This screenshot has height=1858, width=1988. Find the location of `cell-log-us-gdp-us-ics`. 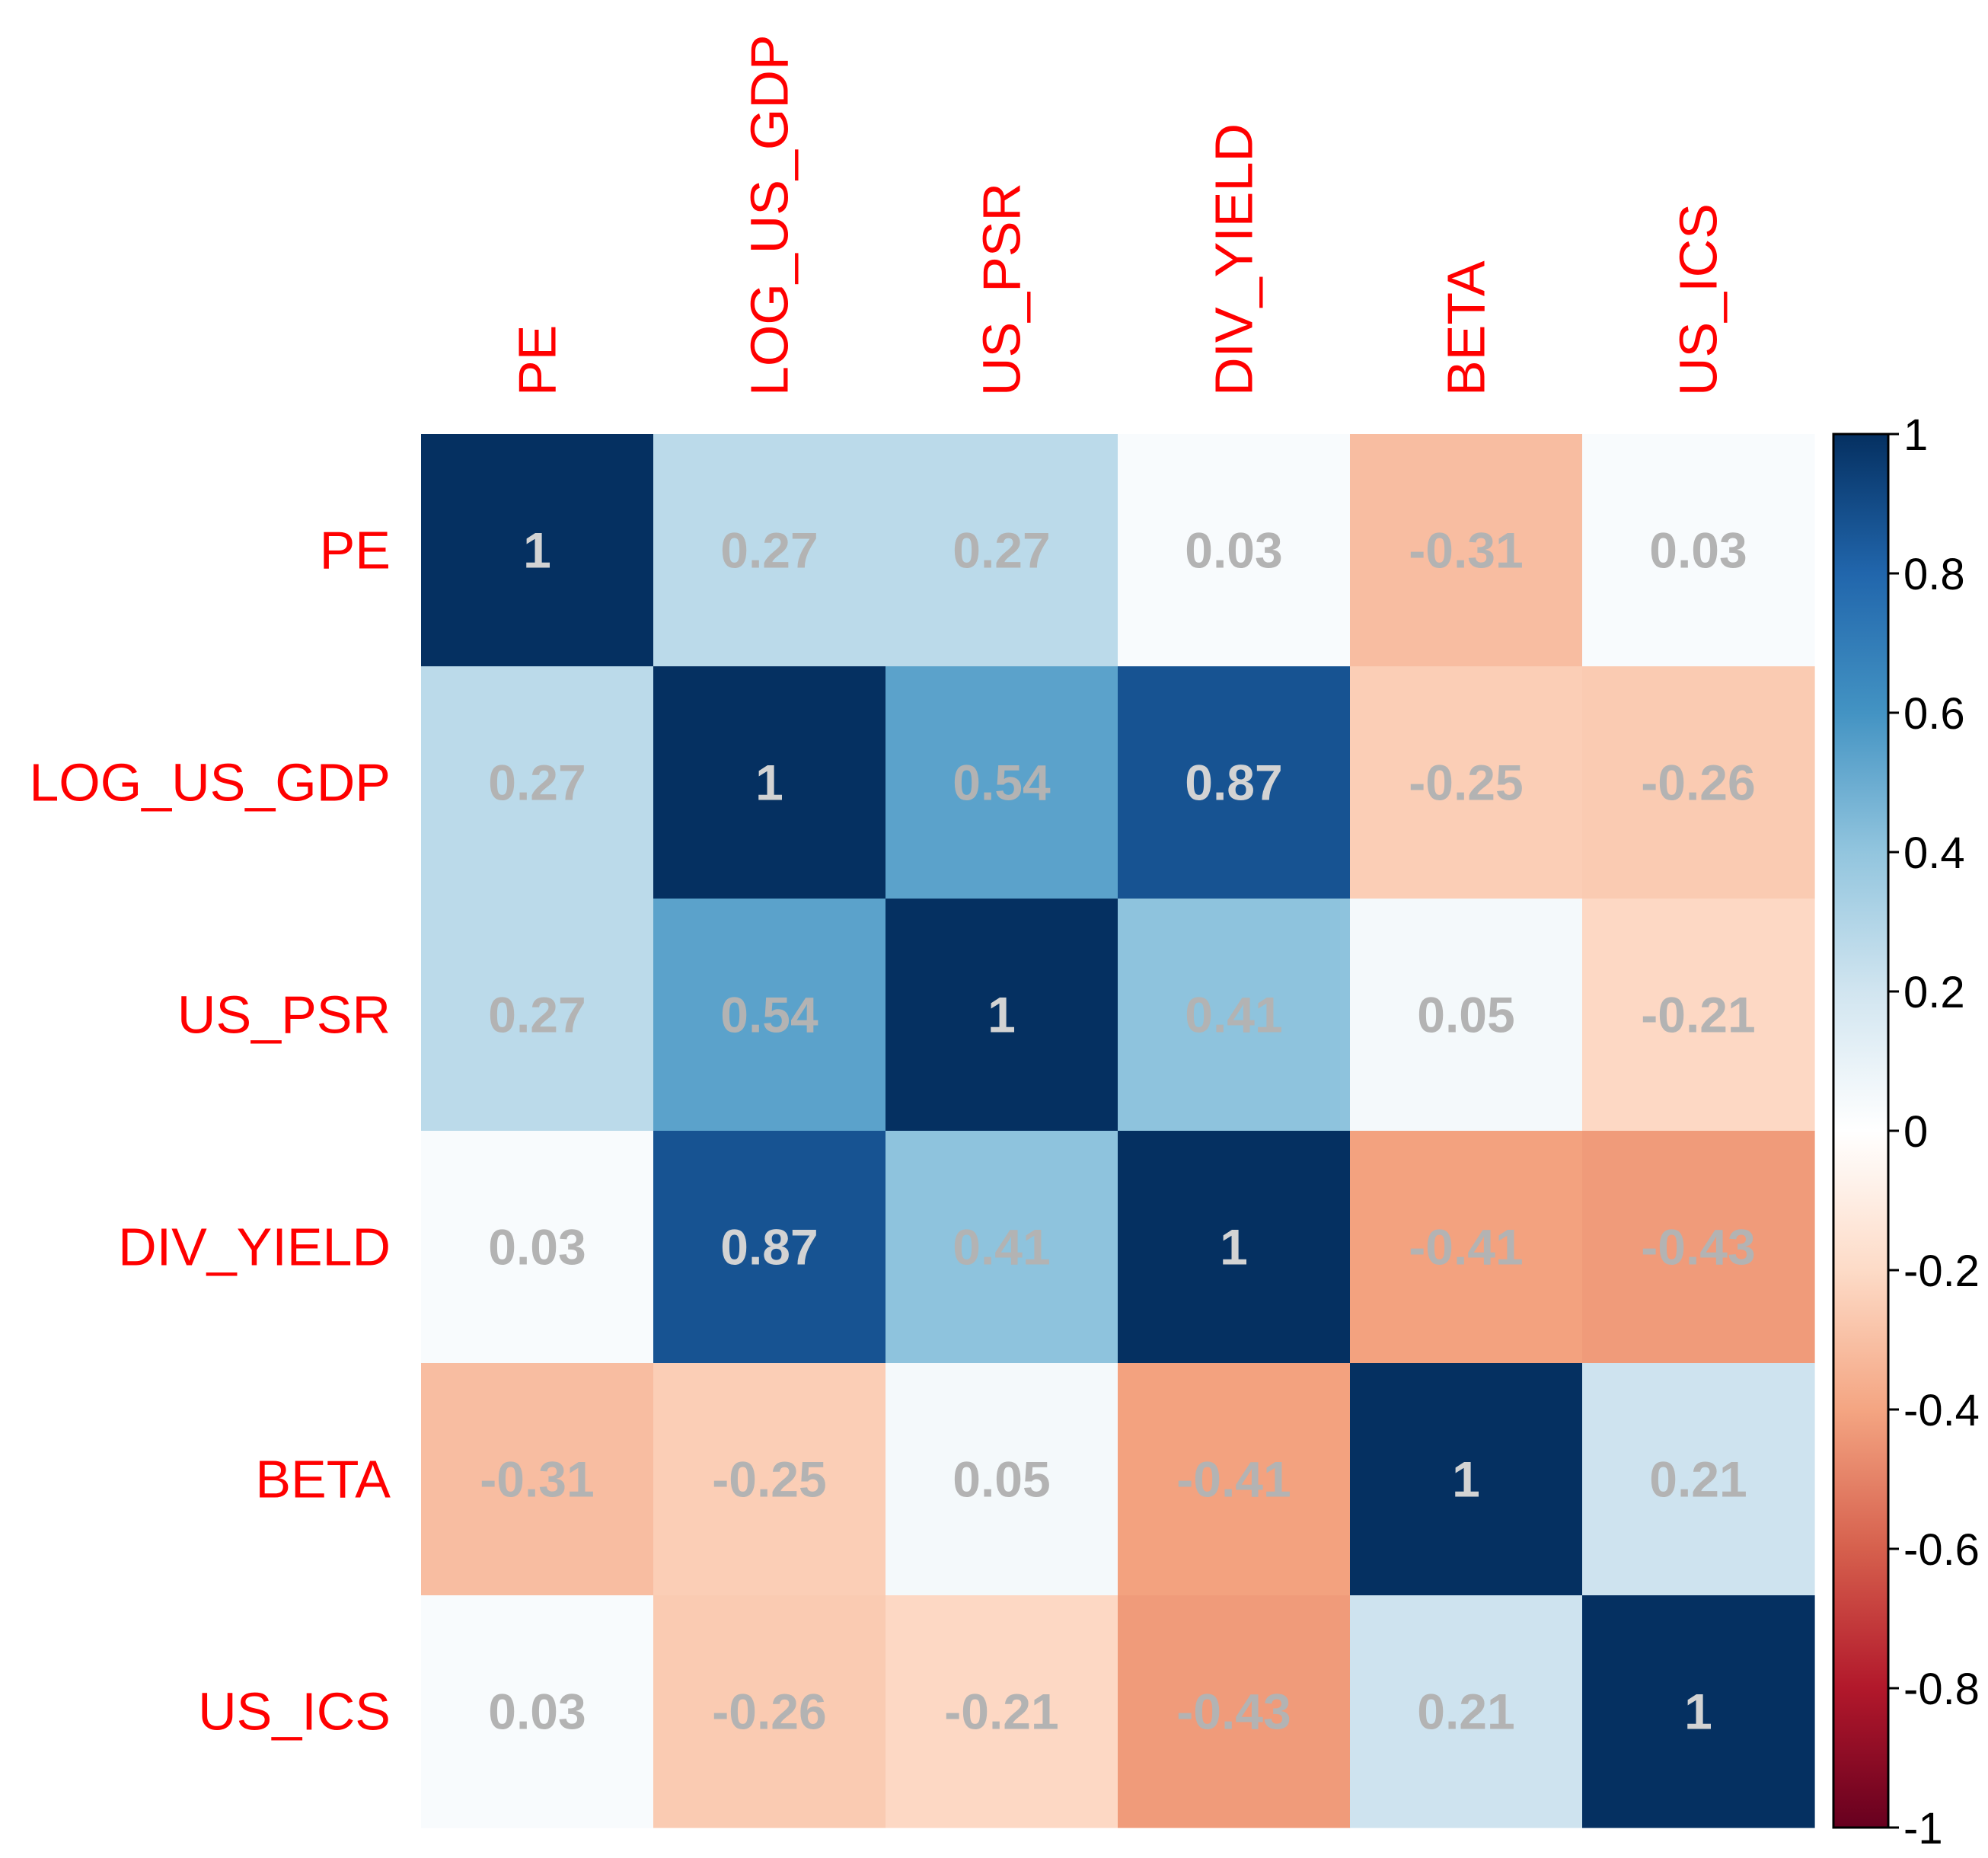

cell-log-us-gdp-us-ics is located at coordinates (1698, 782).